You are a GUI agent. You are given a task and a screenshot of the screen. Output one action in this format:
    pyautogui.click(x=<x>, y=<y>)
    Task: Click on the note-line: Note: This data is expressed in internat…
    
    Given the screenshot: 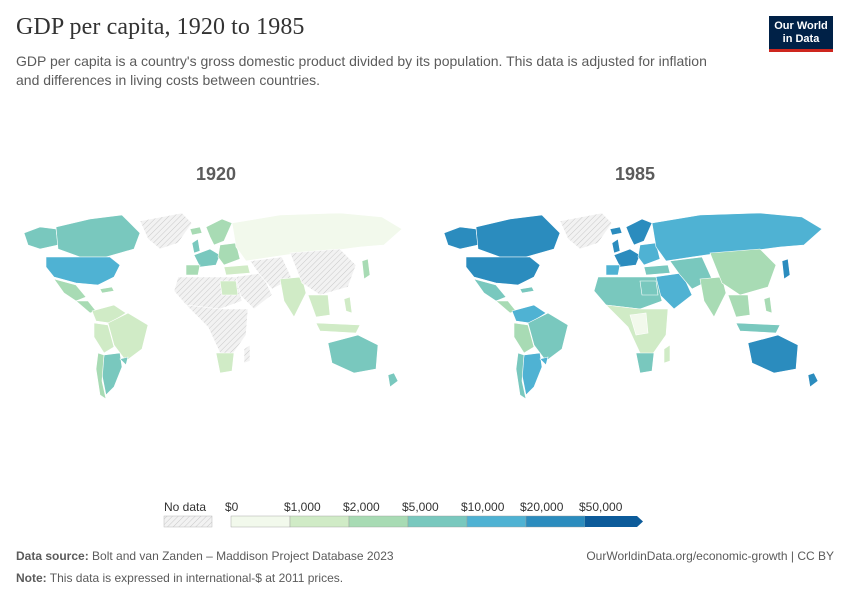 What is the action you would take?
    pyautogui.click(x=179, y=578)
    